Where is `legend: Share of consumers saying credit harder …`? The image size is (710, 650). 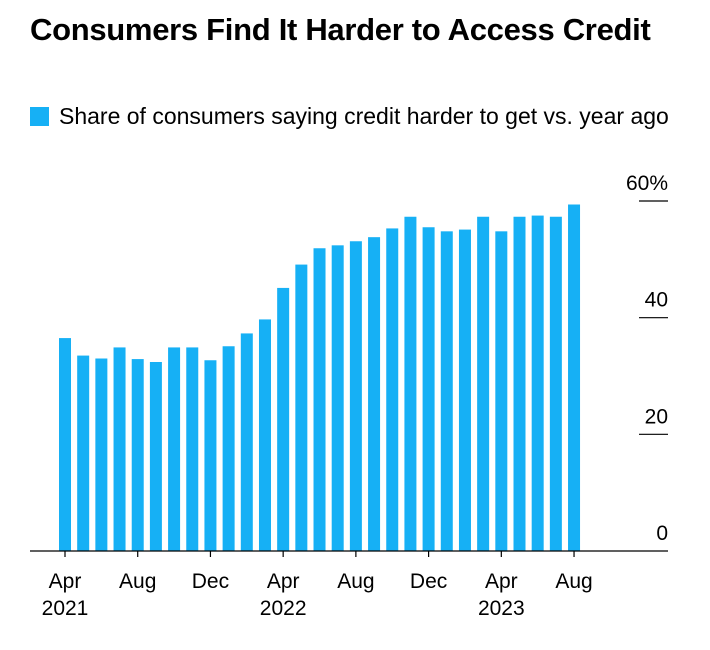
legend: Share of consumers saying credit harder … is located at coordinates (365, 116).